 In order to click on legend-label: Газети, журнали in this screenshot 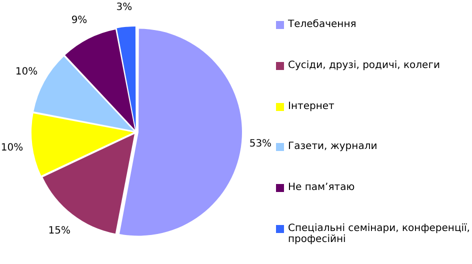, I will do `click(333, 146)`.